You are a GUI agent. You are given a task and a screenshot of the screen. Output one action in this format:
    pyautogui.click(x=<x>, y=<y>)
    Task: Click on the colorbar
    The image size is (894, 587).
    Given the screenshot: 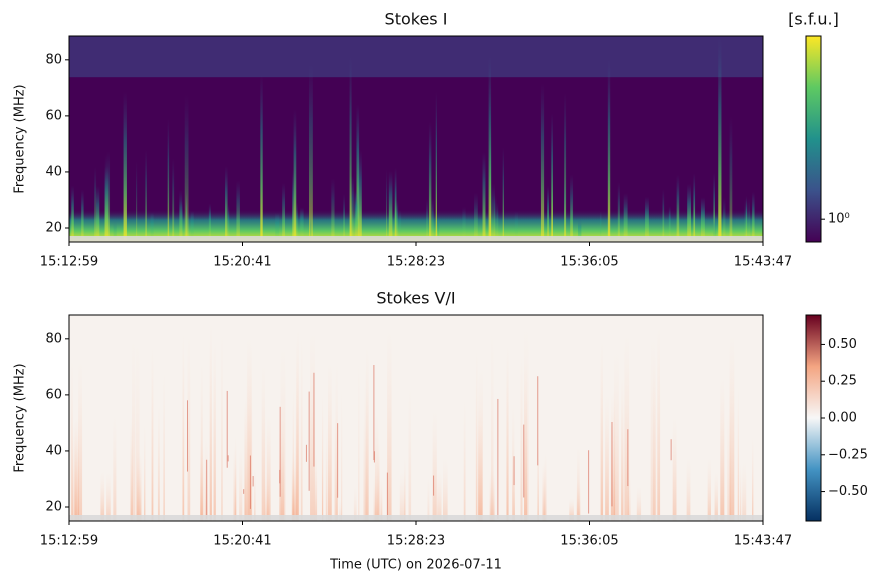 What is the action you would take?
    pyautogui.click(x=813, y=139)
    